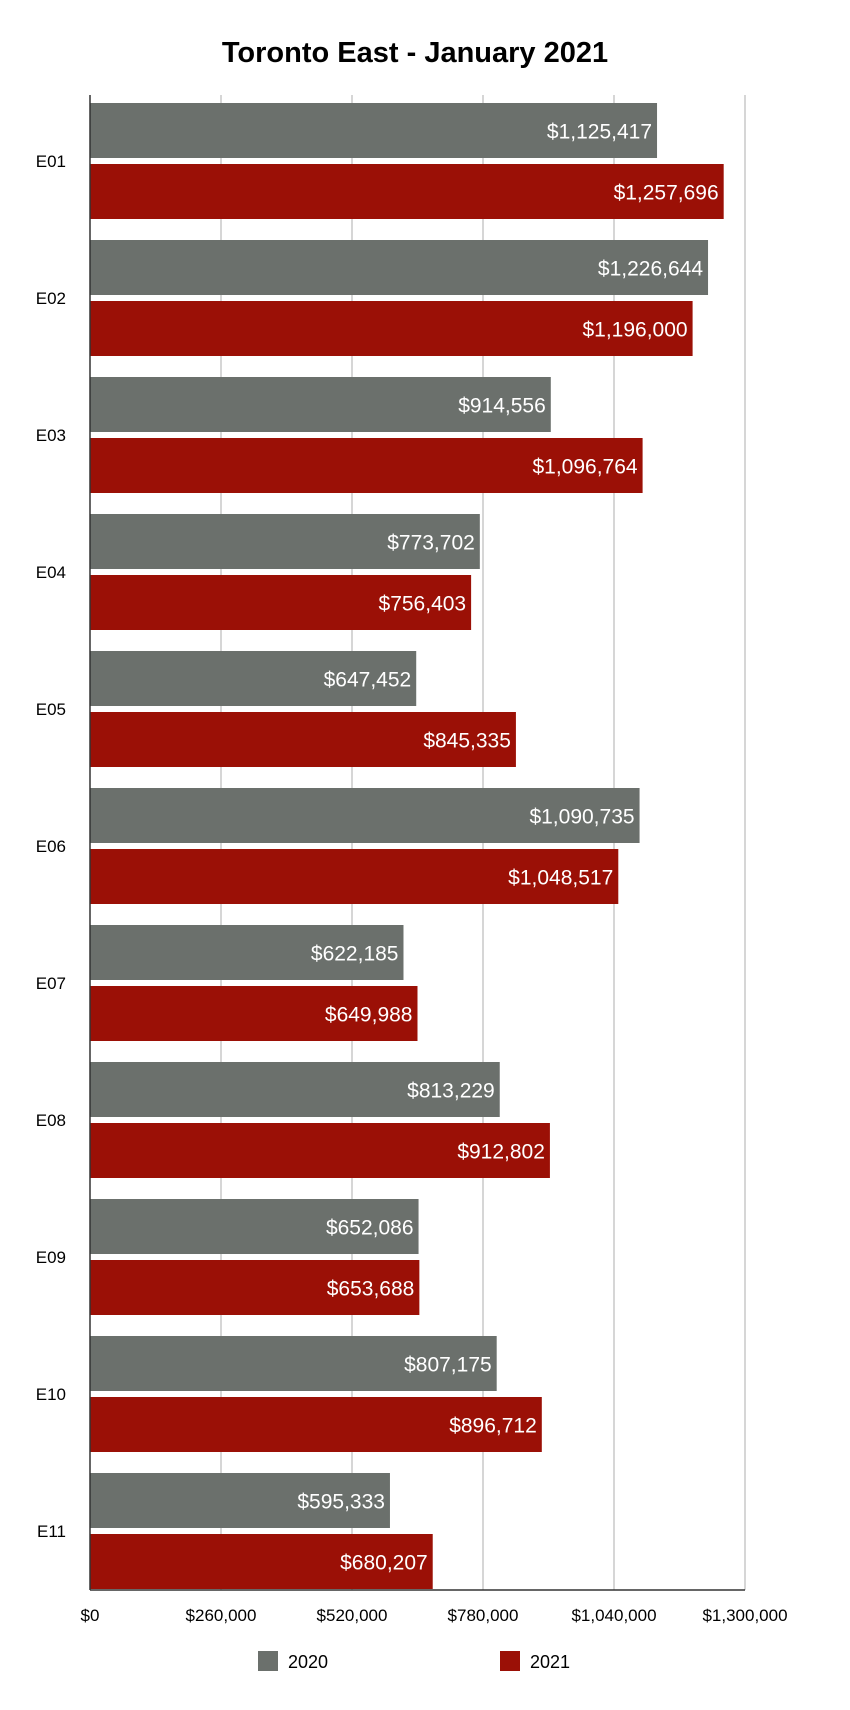 The image size is (850, 1710). I want to click on bar-2020-E07, so click(247, 952).